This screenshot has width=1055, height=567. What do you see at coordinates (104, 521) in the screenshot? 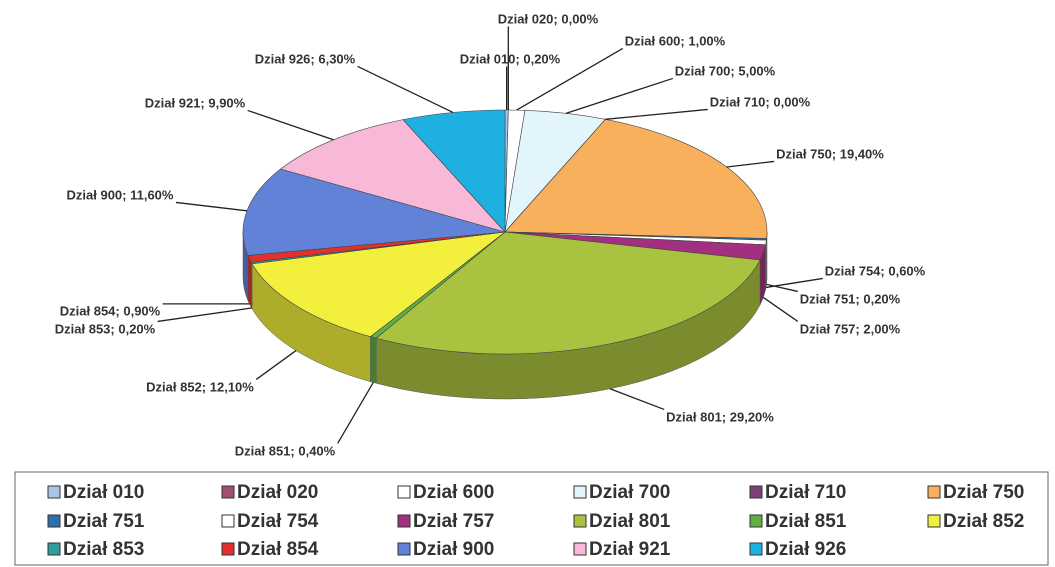
I see `legend-label: Dział 751` at bounding box center [104, 521].